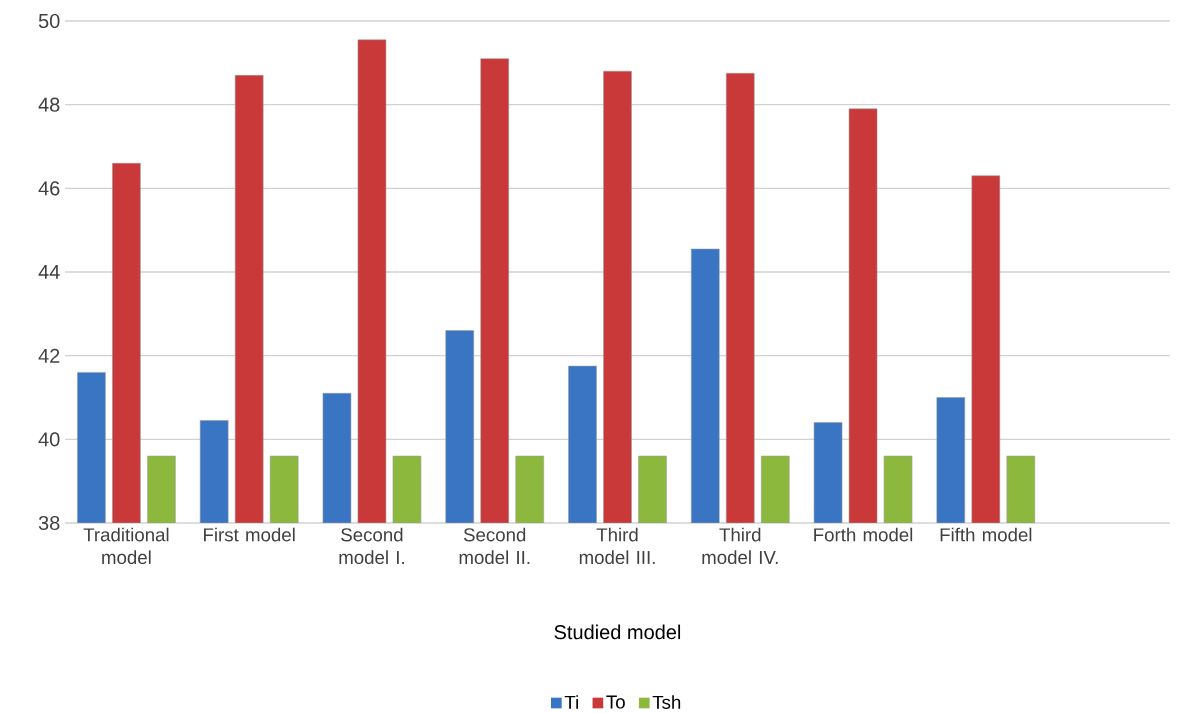 The image size is (1178, 713). I want to click on y-tick-label: 42, so click(49, 355).